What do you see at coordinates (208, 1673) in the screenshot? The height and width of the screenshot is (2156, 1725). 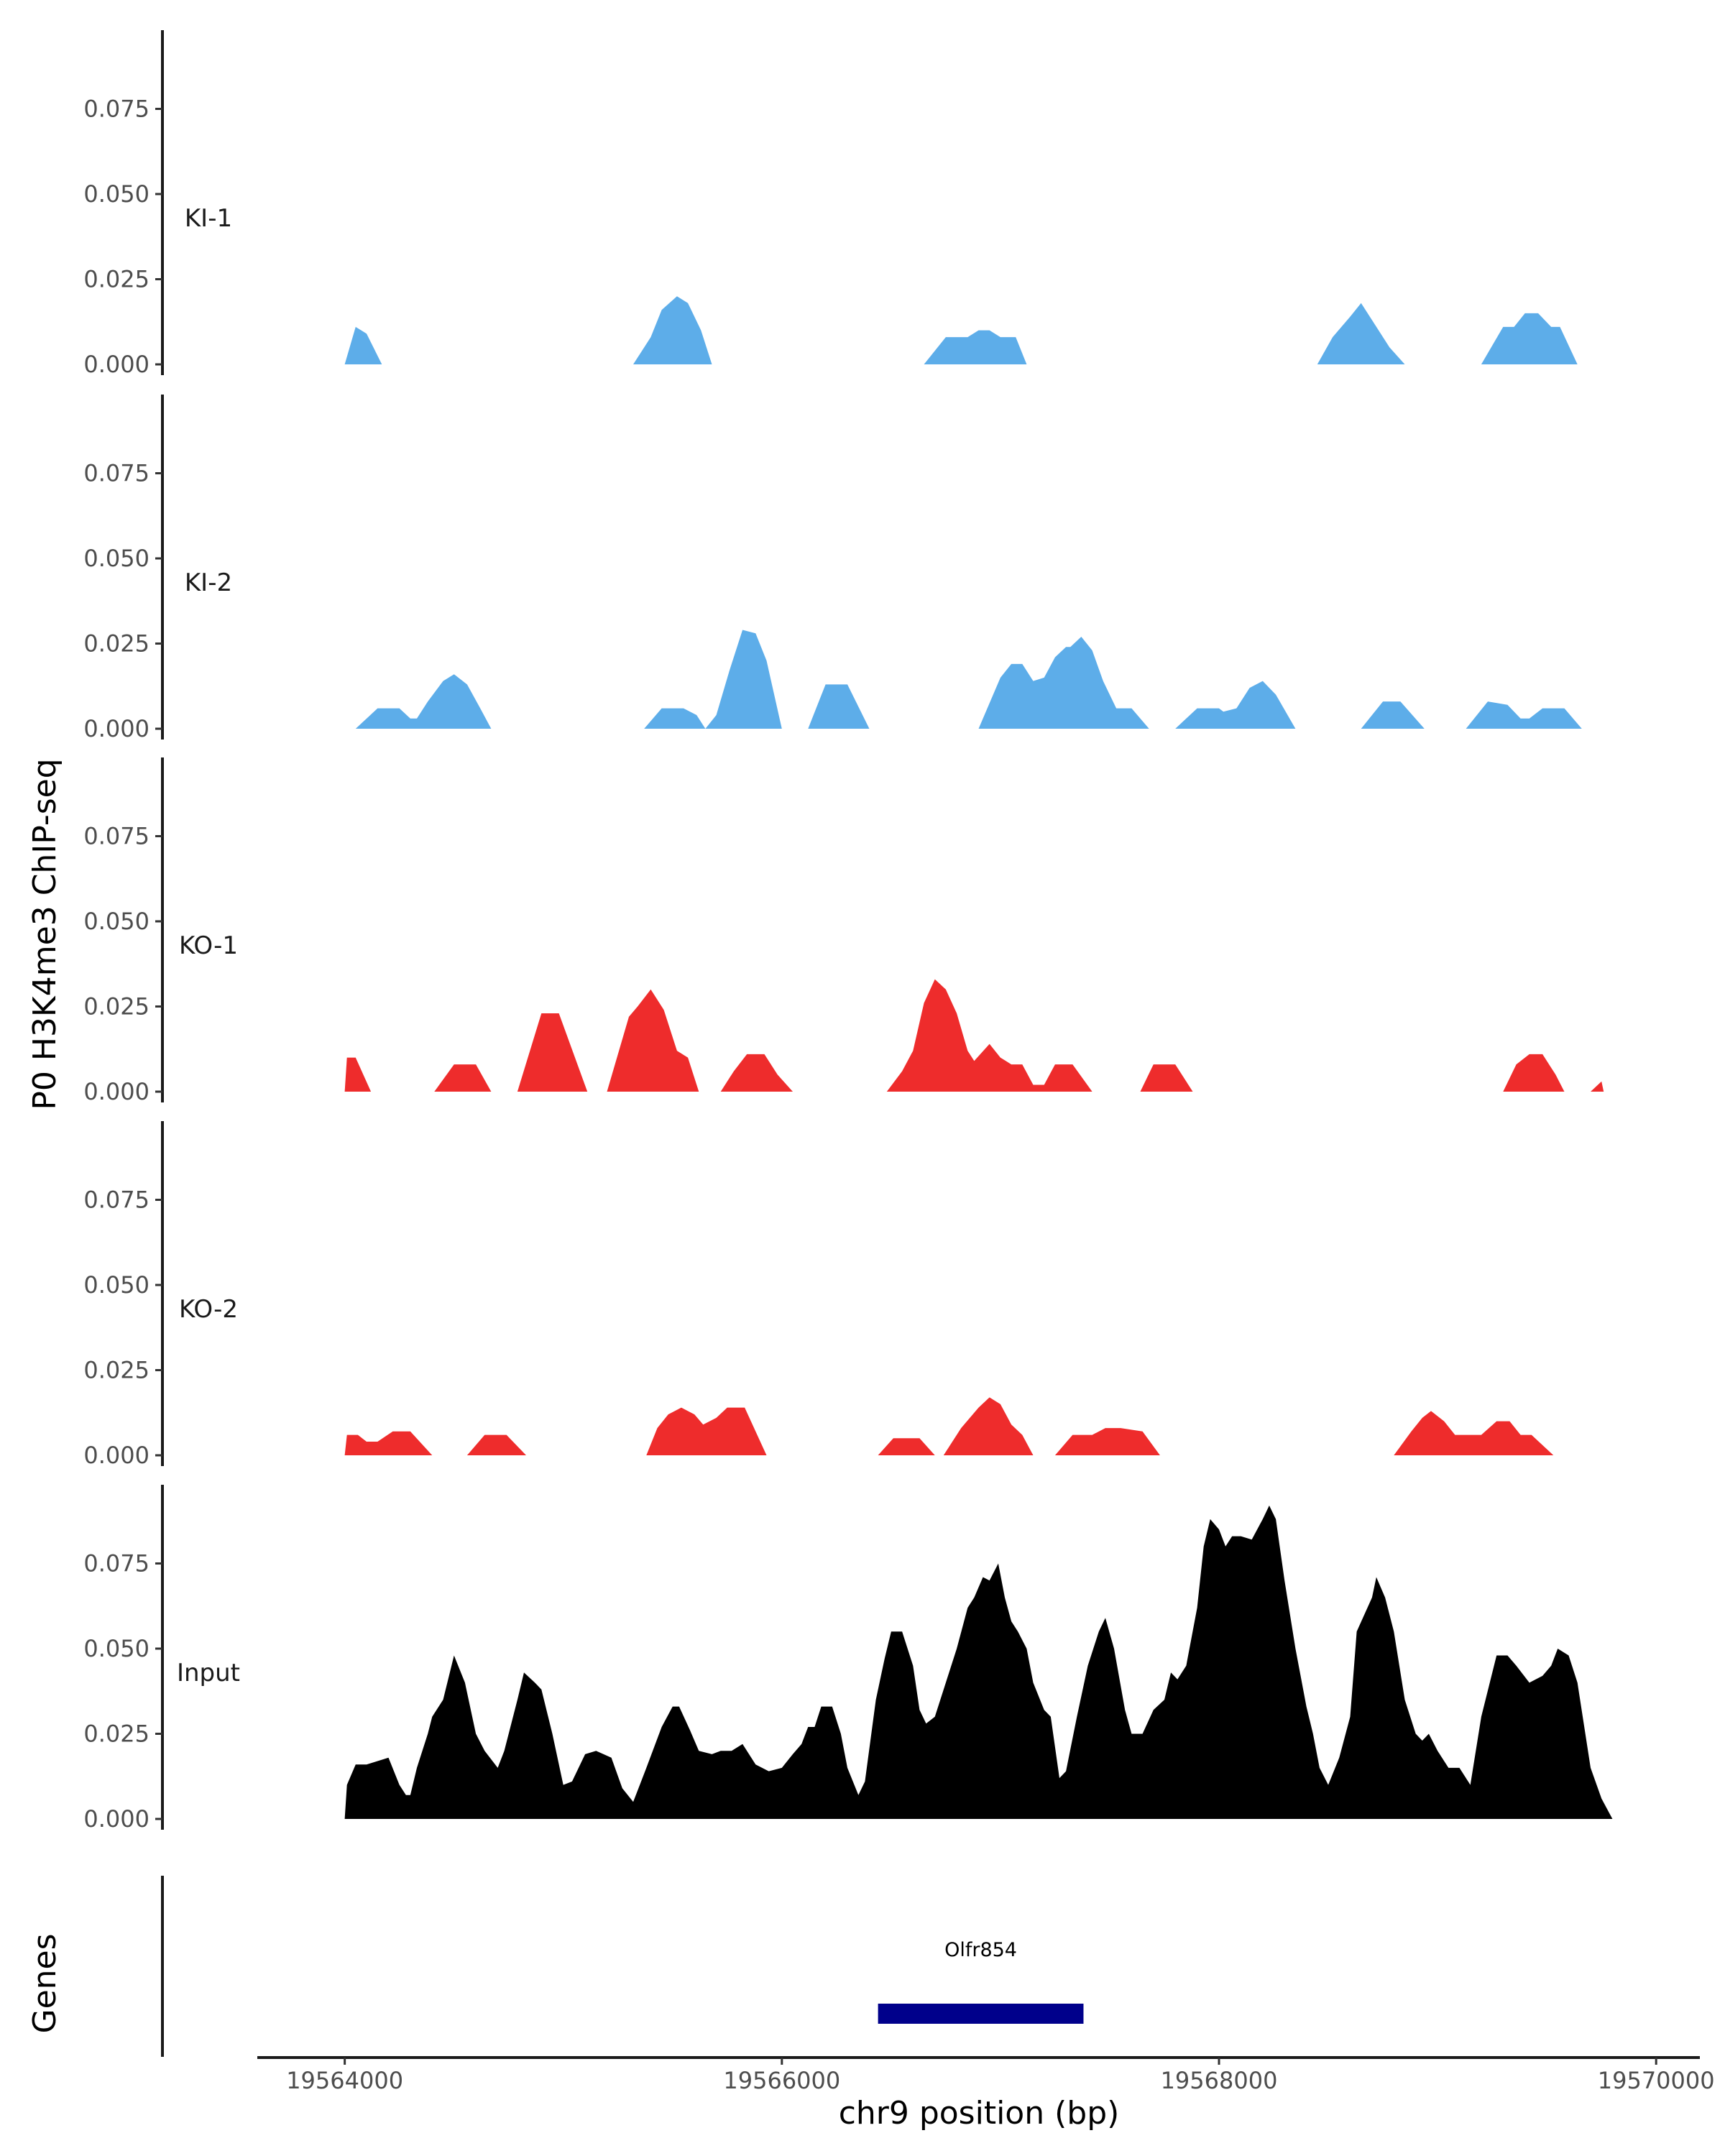 I see `track-label: Input` at bounding box center [208, 1673].